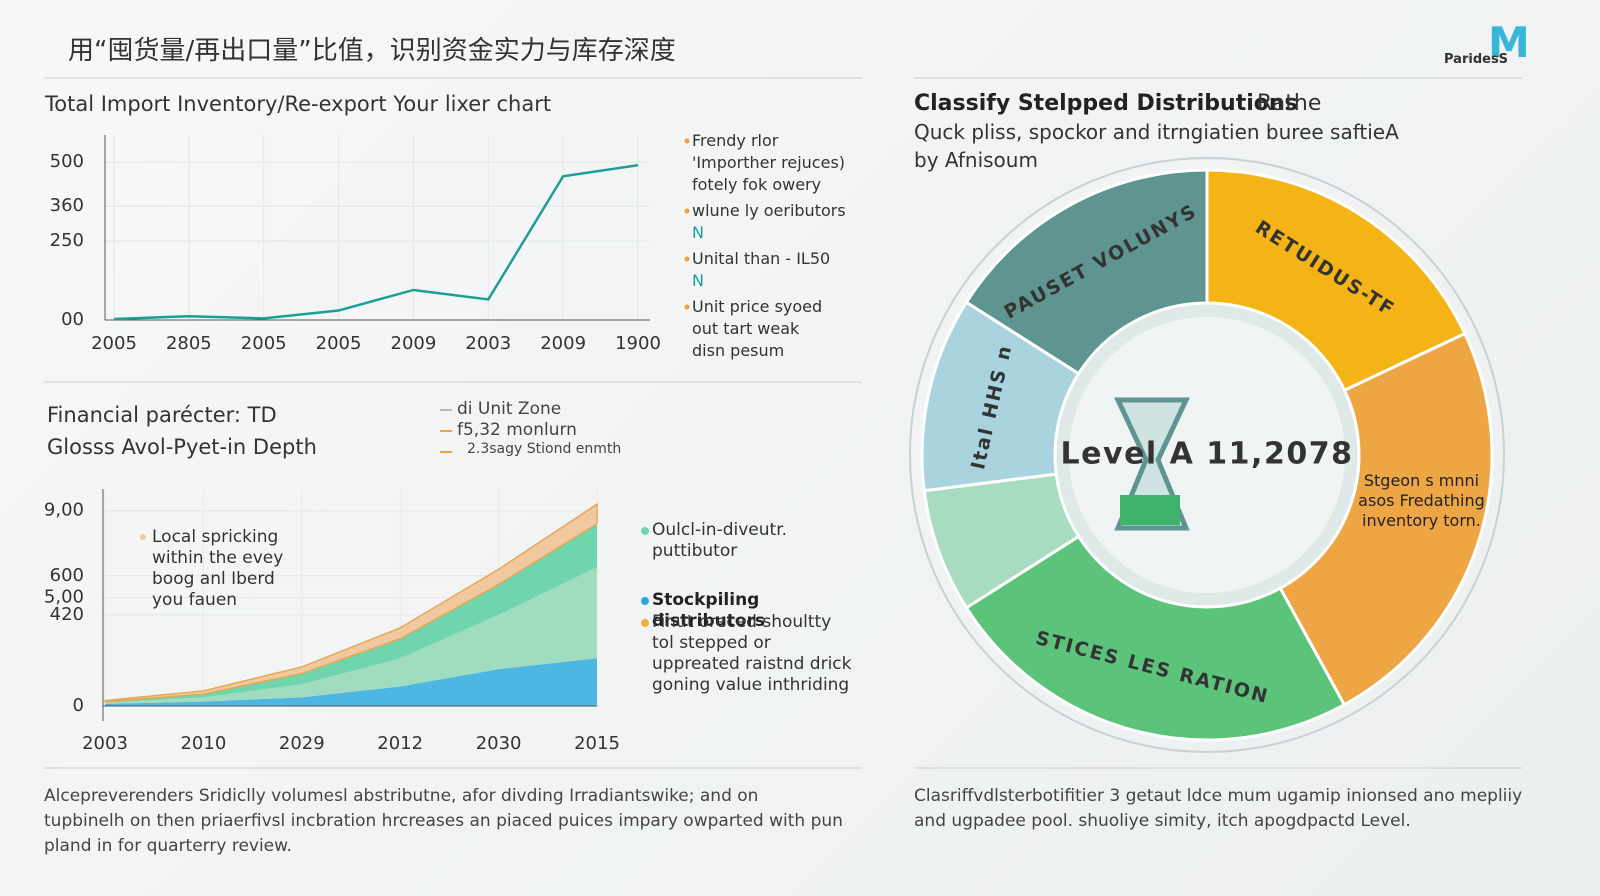  What do you see at coordinates (67, 205) in the screenshot?
I see `y-tick-label: 360` at bounding box center [67, 205].